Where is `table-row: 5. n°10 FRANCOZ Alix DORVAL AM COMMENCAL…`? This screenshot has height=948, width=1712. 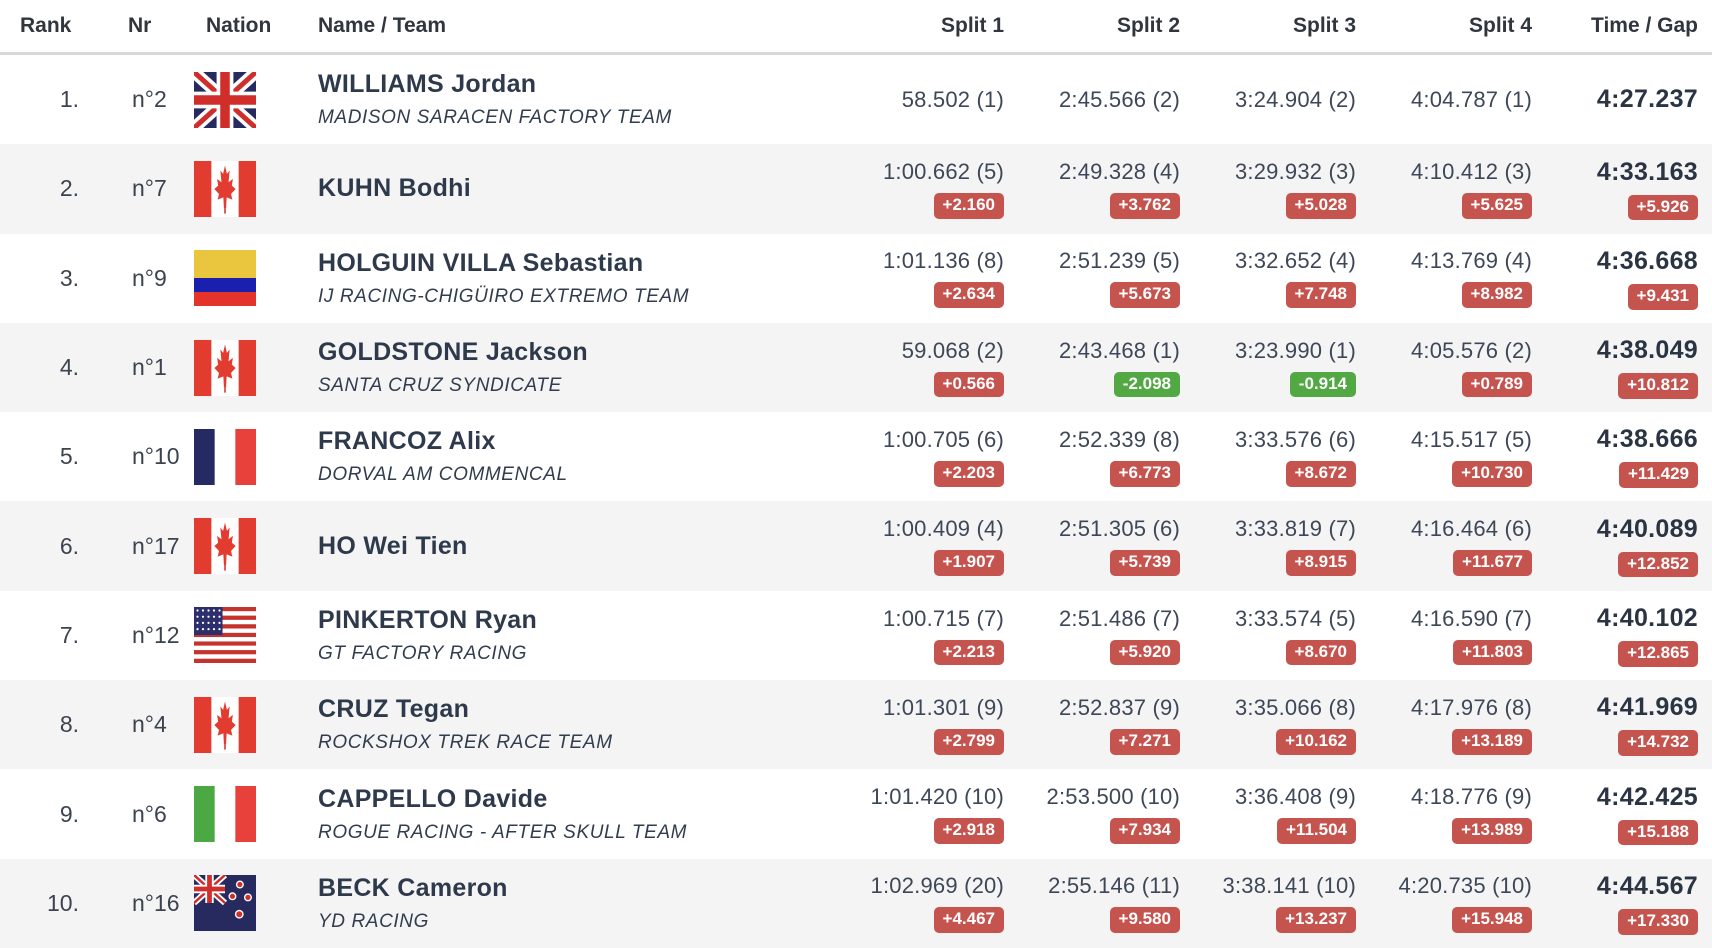
table-row: 5. n°10 FRANCOZ Alix DORVAL AM COMMENCAL… is located at coordinates (856, 457).